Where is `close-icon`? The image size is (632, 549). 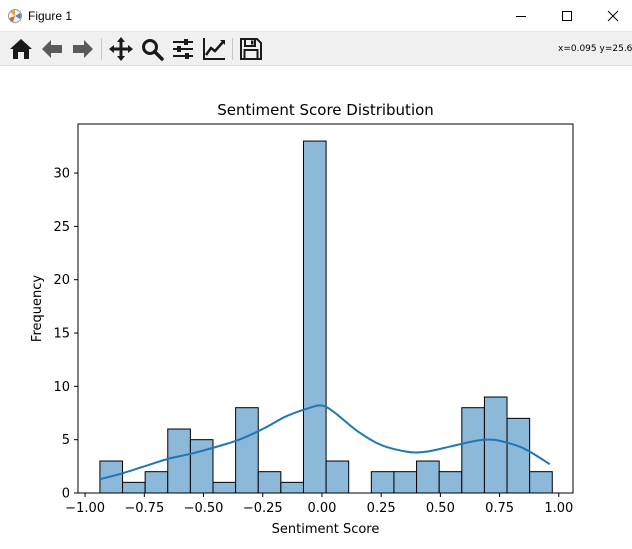
close-icon is located at coordinates (613, 16).